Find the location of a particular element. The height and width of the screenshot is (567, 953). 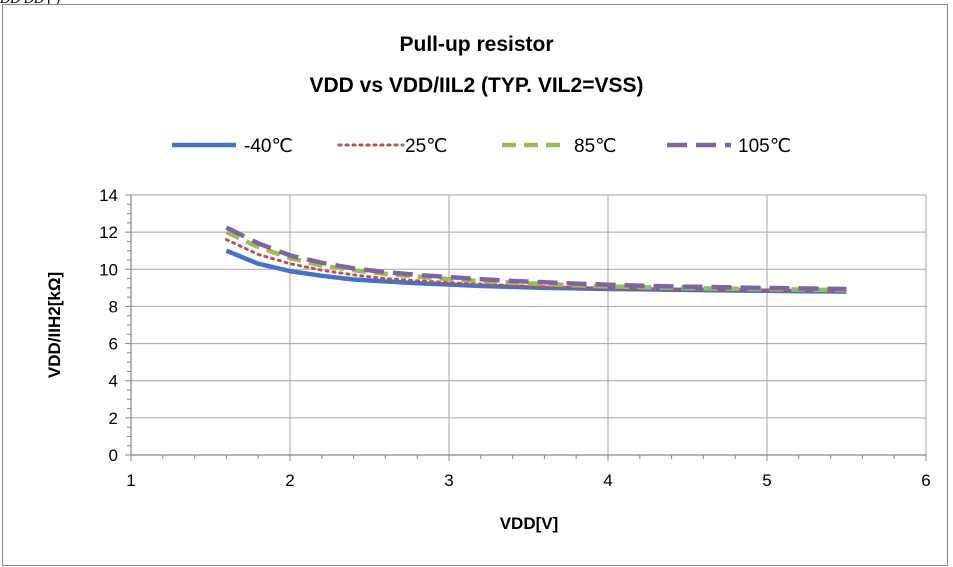

x-axis-title: VDD[V] is located at coordinates (529, 523).